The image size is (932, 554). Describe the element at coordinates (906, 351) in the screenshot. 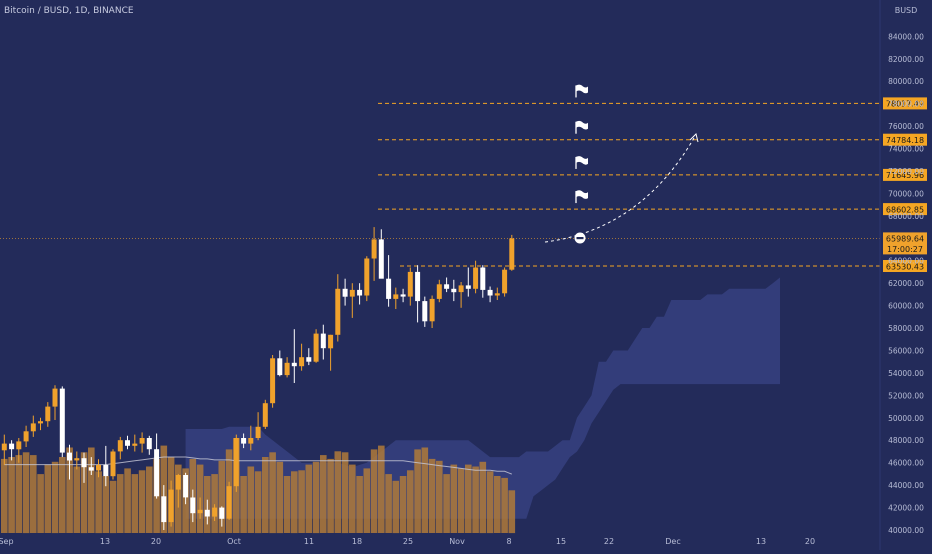

I see `price-tick-label: 56000.00` at that location.